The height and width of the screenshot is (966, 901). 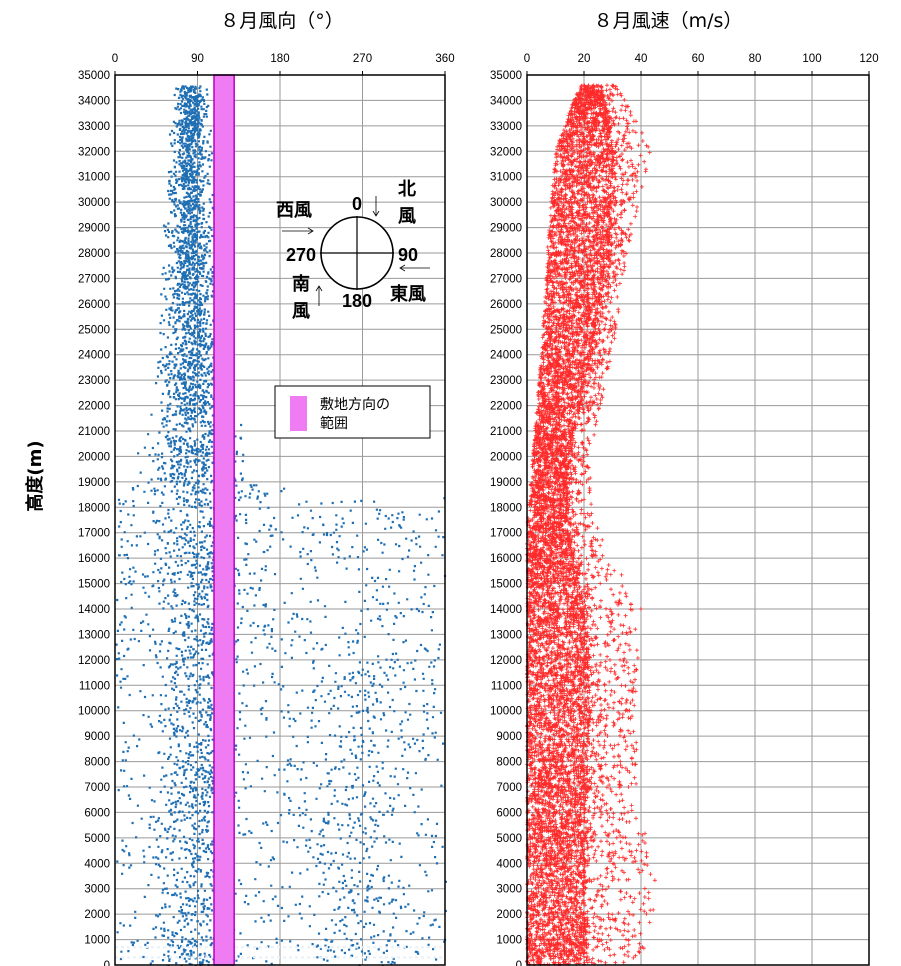 What do you see at coordinates (506, 101) in the screenshot?
I see `y-tick-label: 34000` at bounding box center [506, 101].